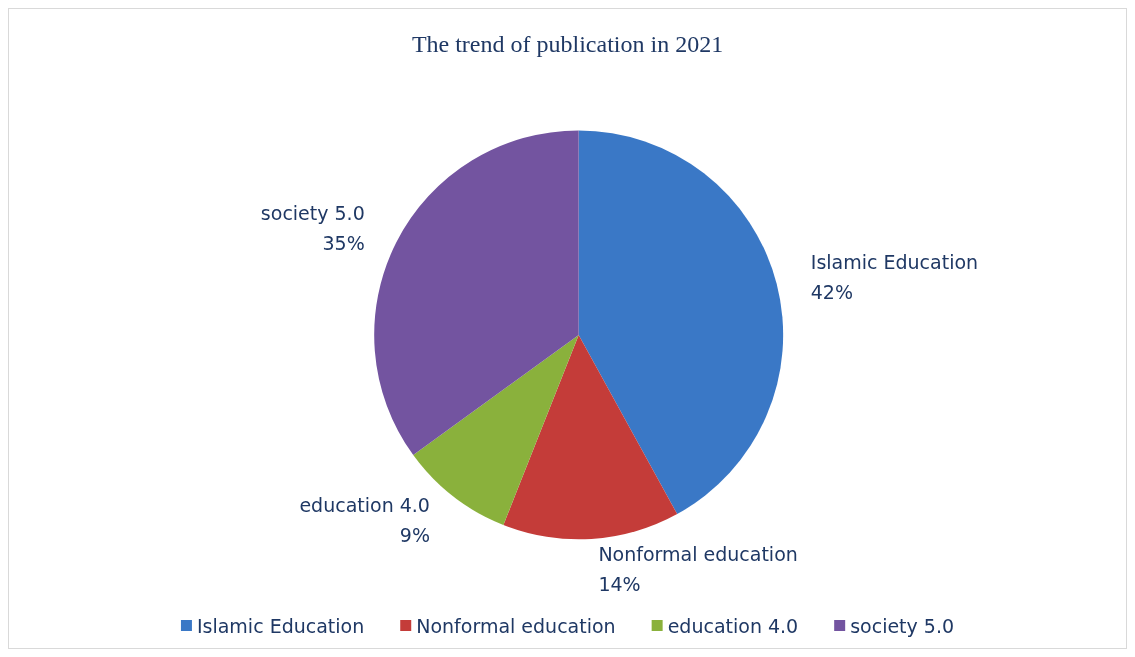 This screenshot has height=657, width=1135. Describe the element at coordinates (414, 535) in the screenshot. I see `data-label: 9%` at that location.